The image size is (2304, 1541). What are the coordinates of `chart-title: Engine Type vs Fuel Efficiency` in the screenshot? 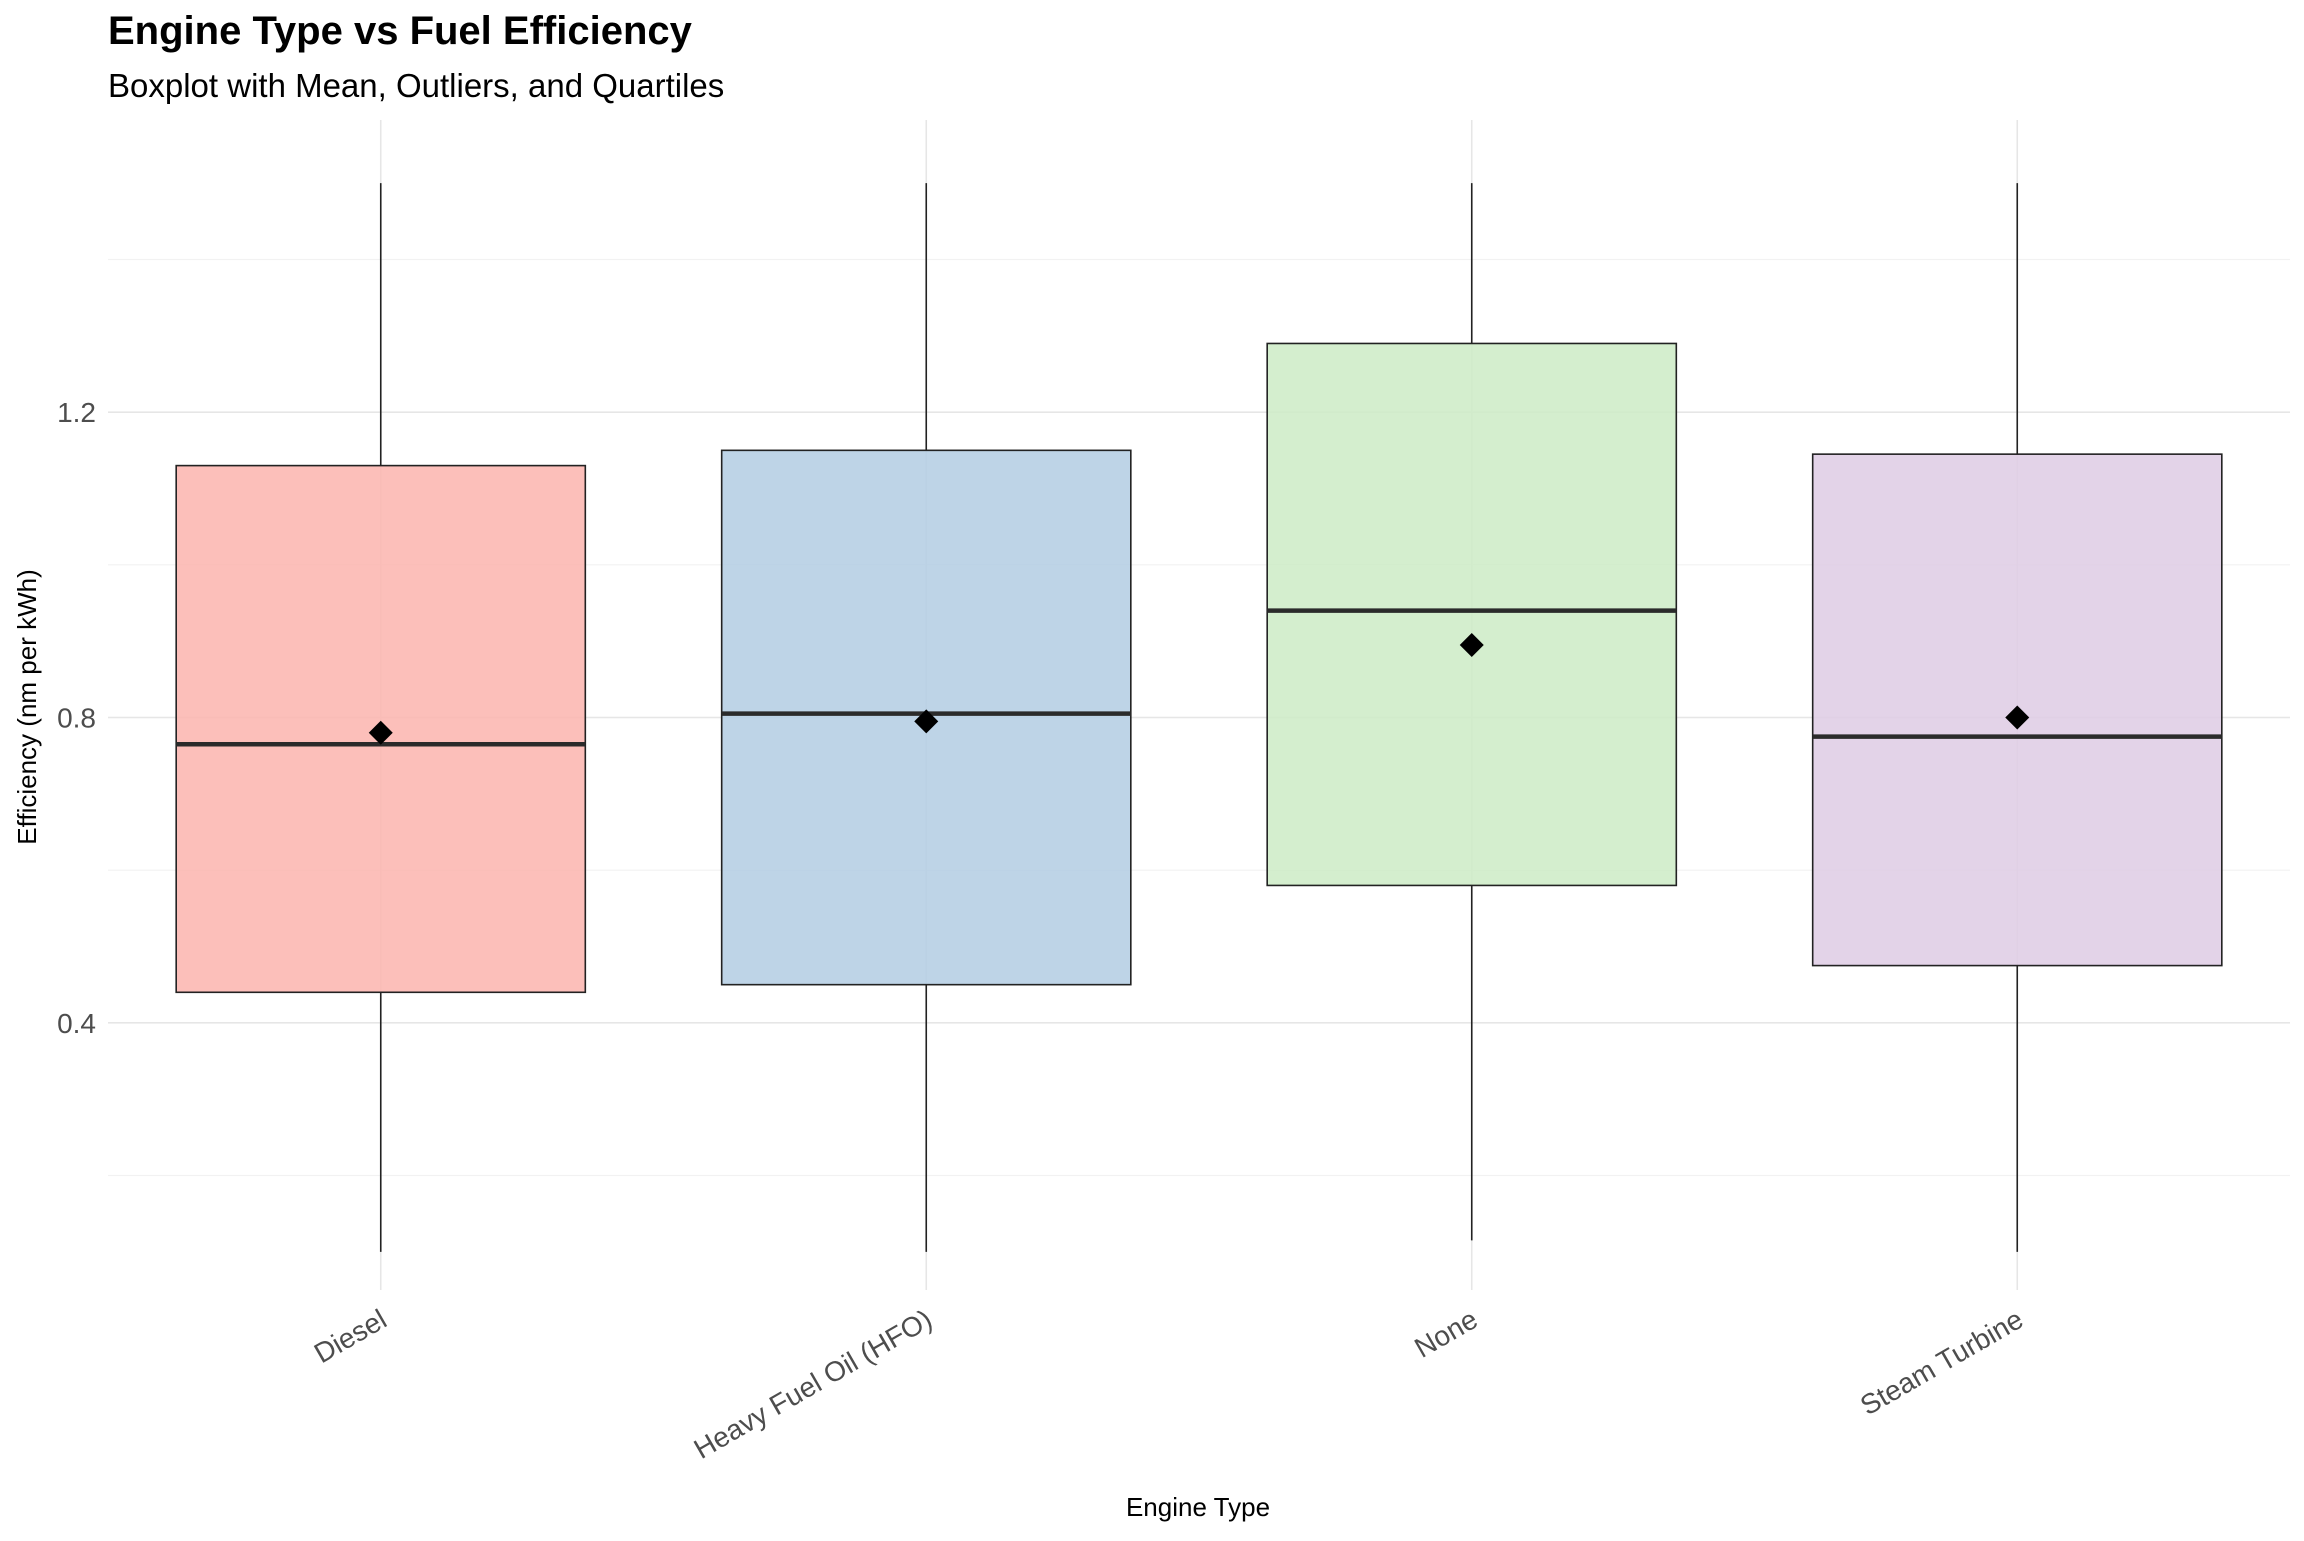 It's located at (400, 31).